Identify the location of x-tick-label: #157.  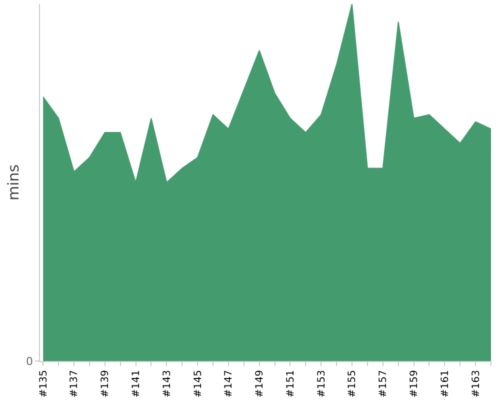
(384, 384).